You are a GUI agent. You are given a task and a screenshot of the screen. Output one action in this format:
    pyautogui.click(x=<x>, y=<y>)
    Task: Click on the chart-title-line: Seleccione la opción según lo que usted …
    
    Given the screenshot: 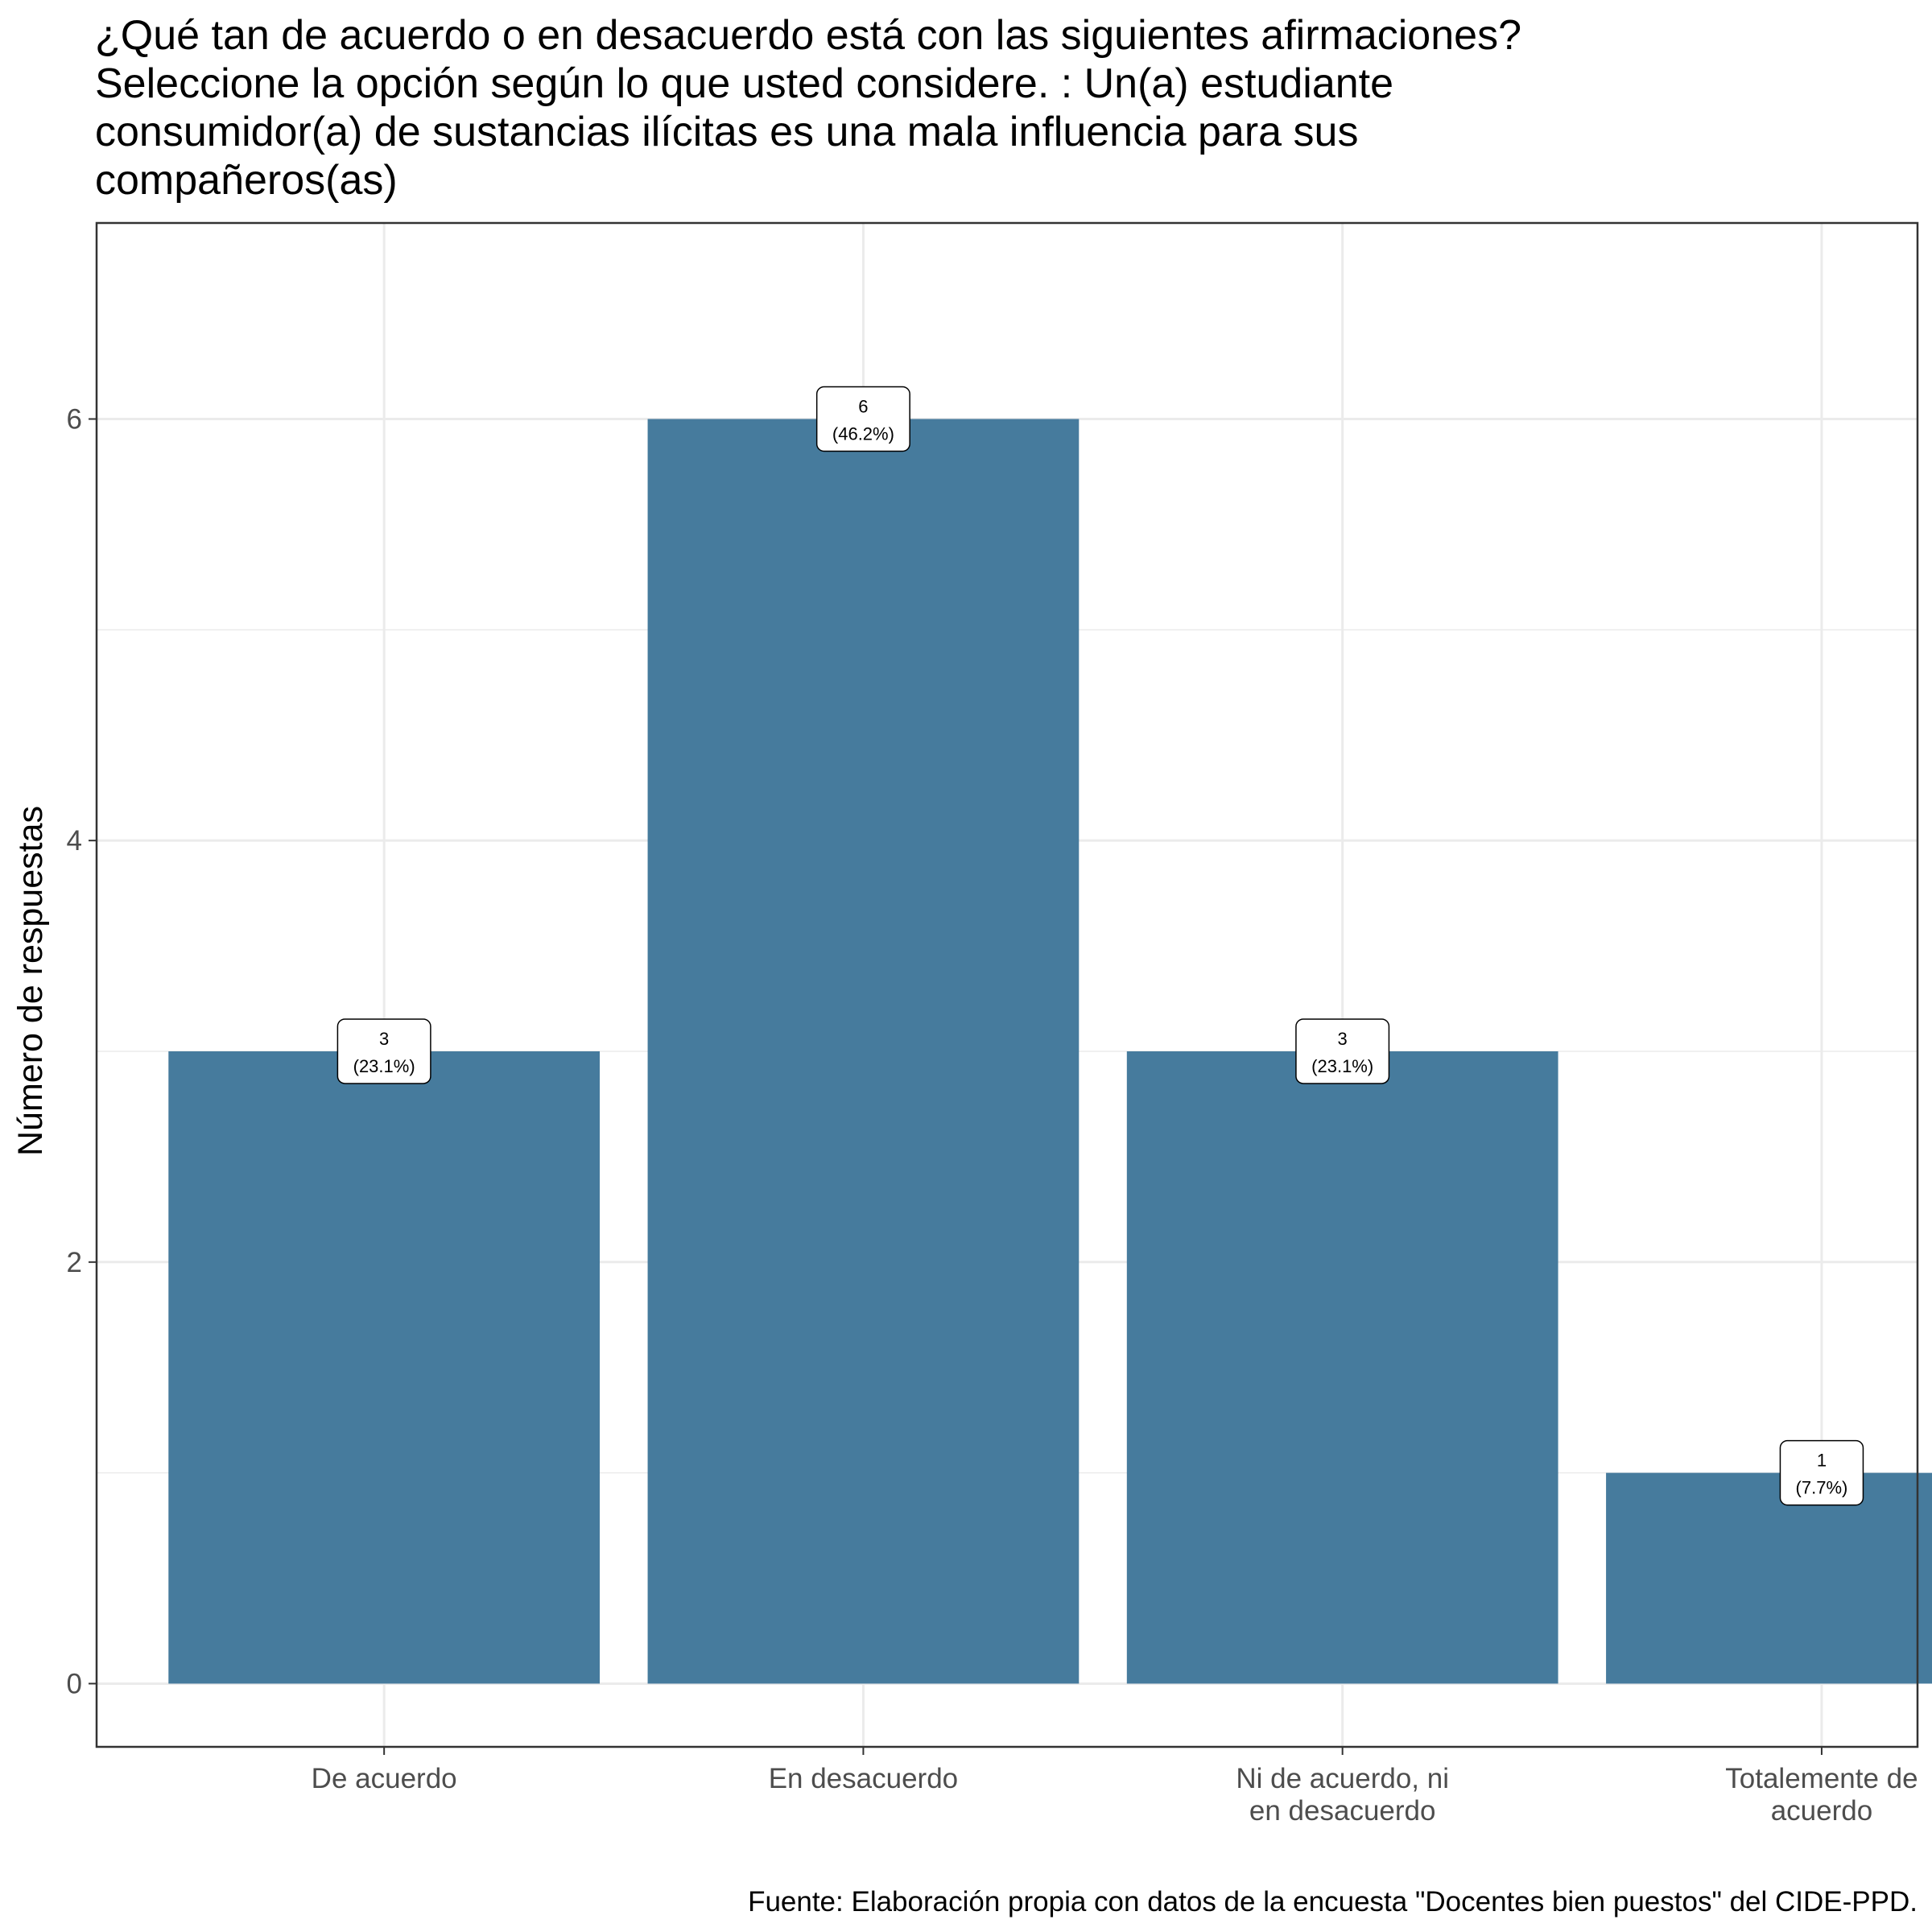 What is the action you would take?
    pyautogui.click(x=744, y=83)
    